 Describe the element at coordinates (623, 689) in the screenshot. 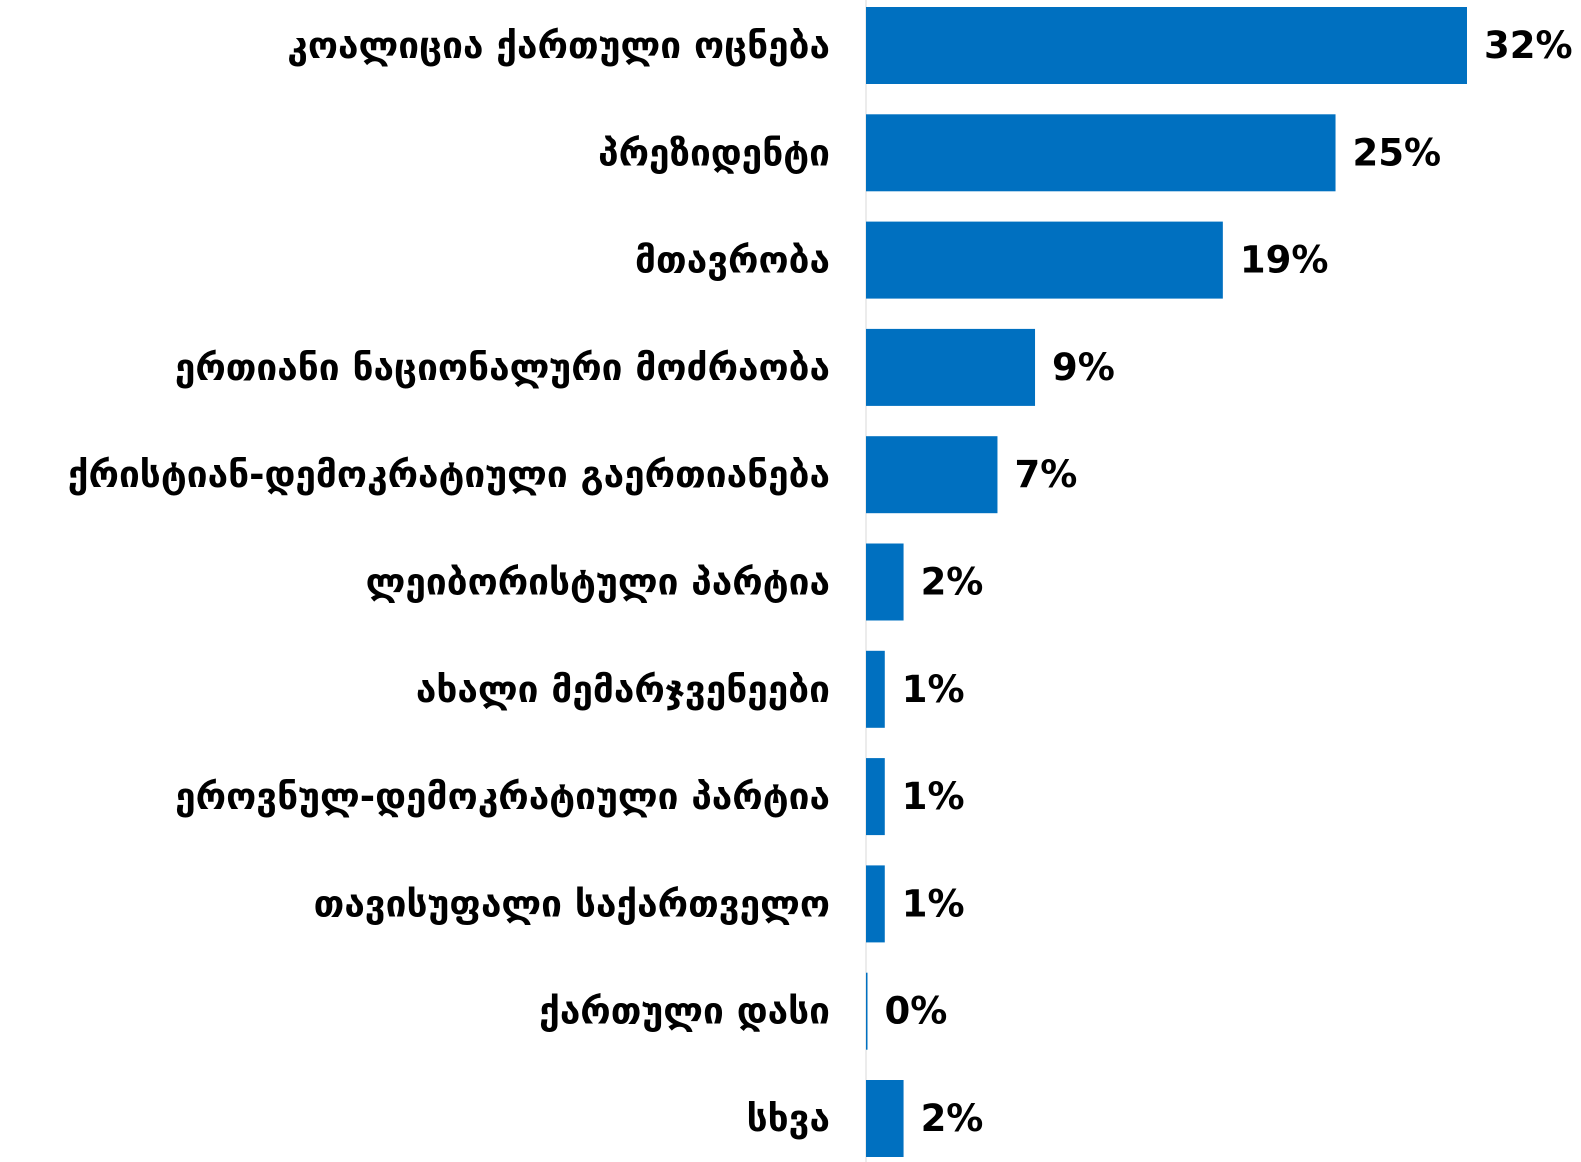

I see `category-label: ახალი მემარჯვენეები` at that location.